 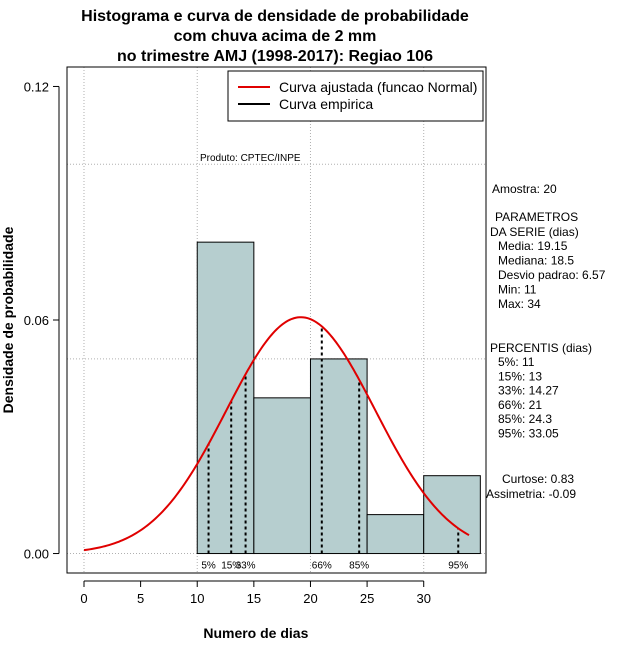 I want to click on percentile-value: 85%: 24.3, so click(x=525, y=419).